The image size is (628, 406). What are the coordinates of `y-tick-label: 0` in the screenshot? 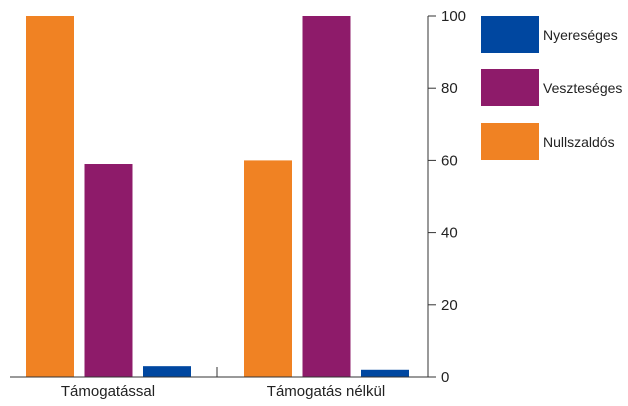 It's located at (445, 377).